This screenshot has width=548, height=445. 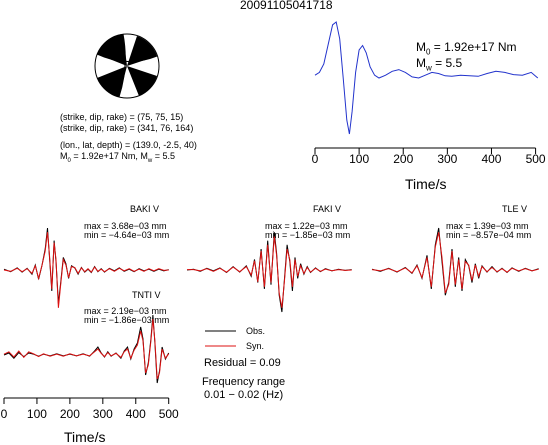 I want to click on stf-mw-label: Mw = 5.5, so click(x=439, y=64).